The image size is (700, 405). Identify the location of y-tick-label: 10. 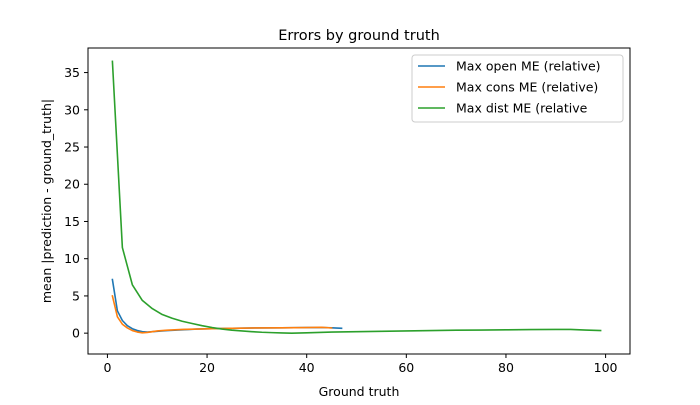
(72, 258).